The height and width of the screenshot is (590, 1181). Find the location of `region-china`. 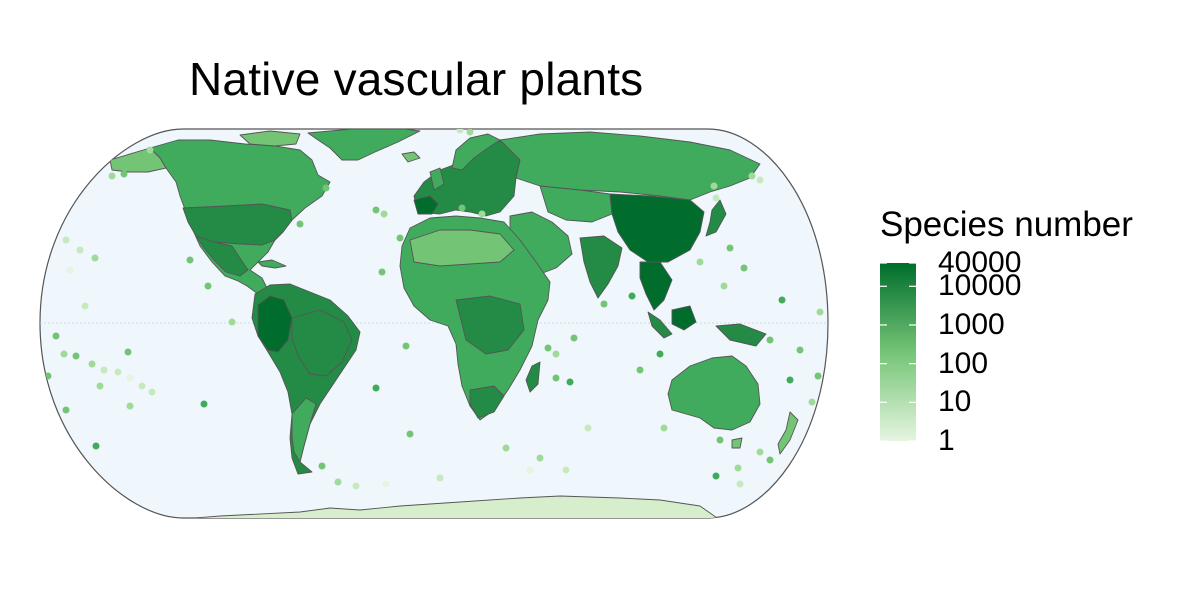

region-china is located at coordinates (657, 228).